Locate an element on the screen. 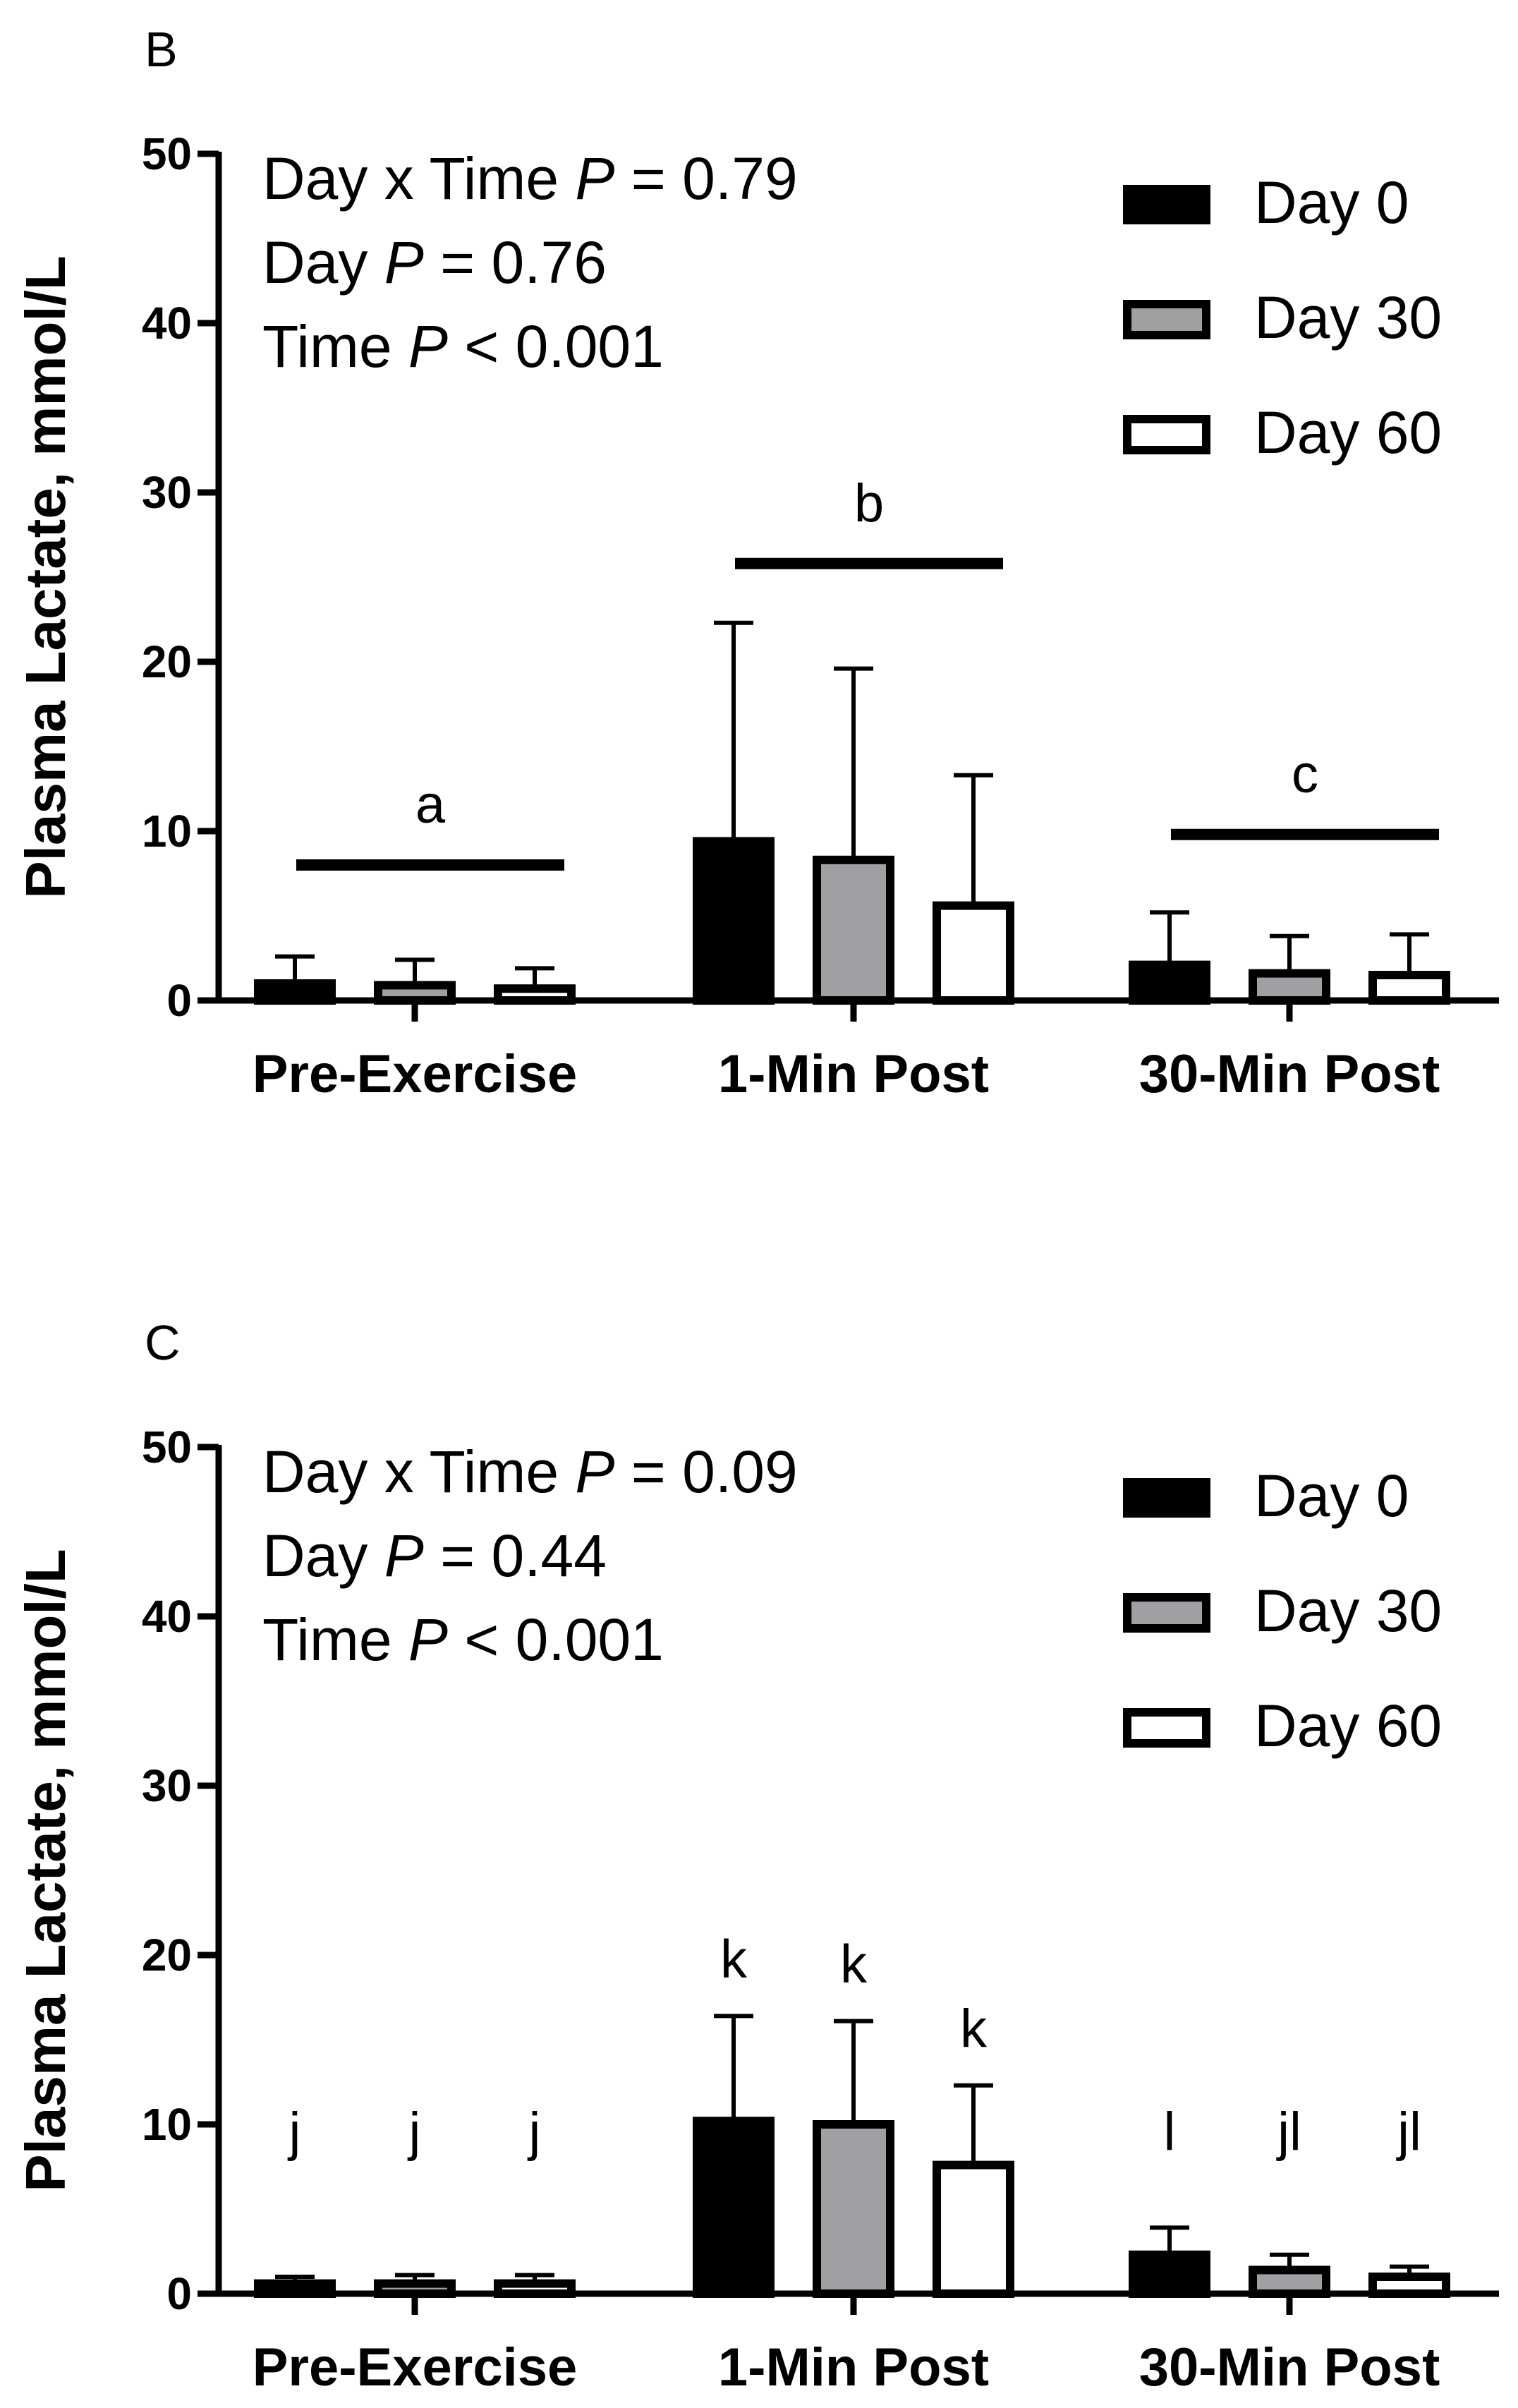  stats-value: = 0.44 is located at coordinates (515, 1556).